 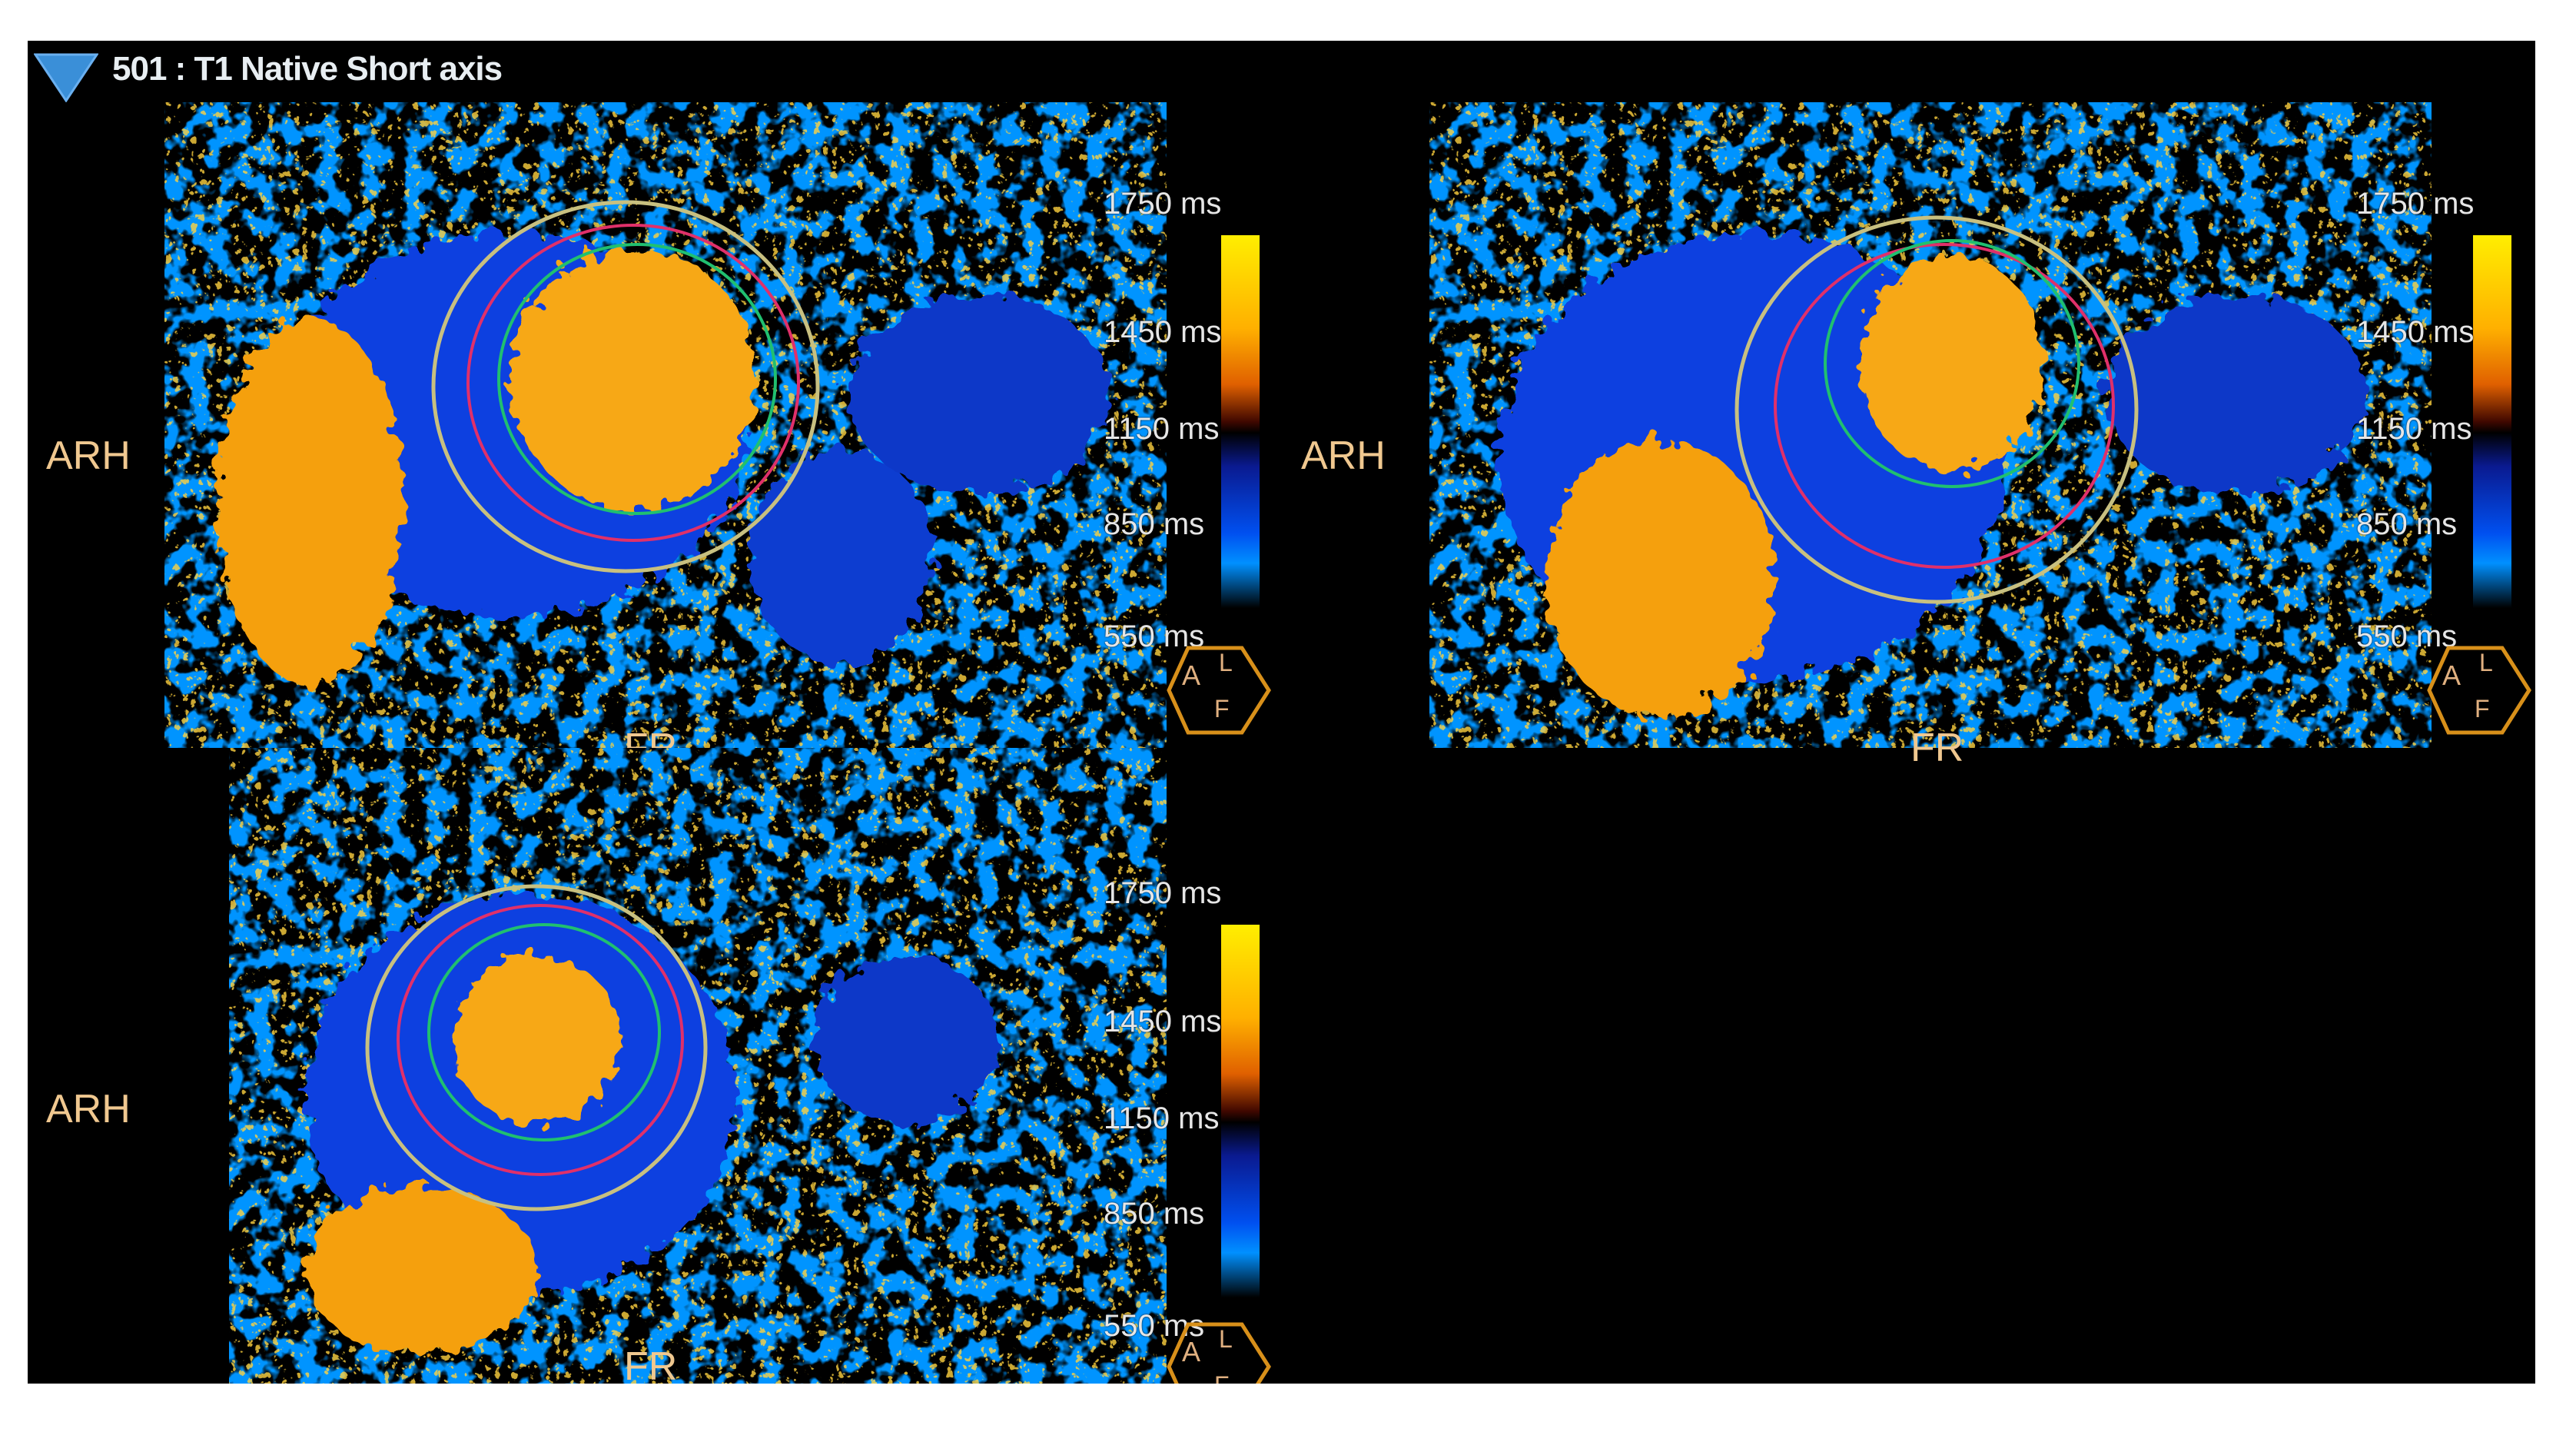 What do you see at coordinates (2407, 636) in the screenshot?
I see `colorbar-tick: 550 ms` at bounding box center [2407, 636].